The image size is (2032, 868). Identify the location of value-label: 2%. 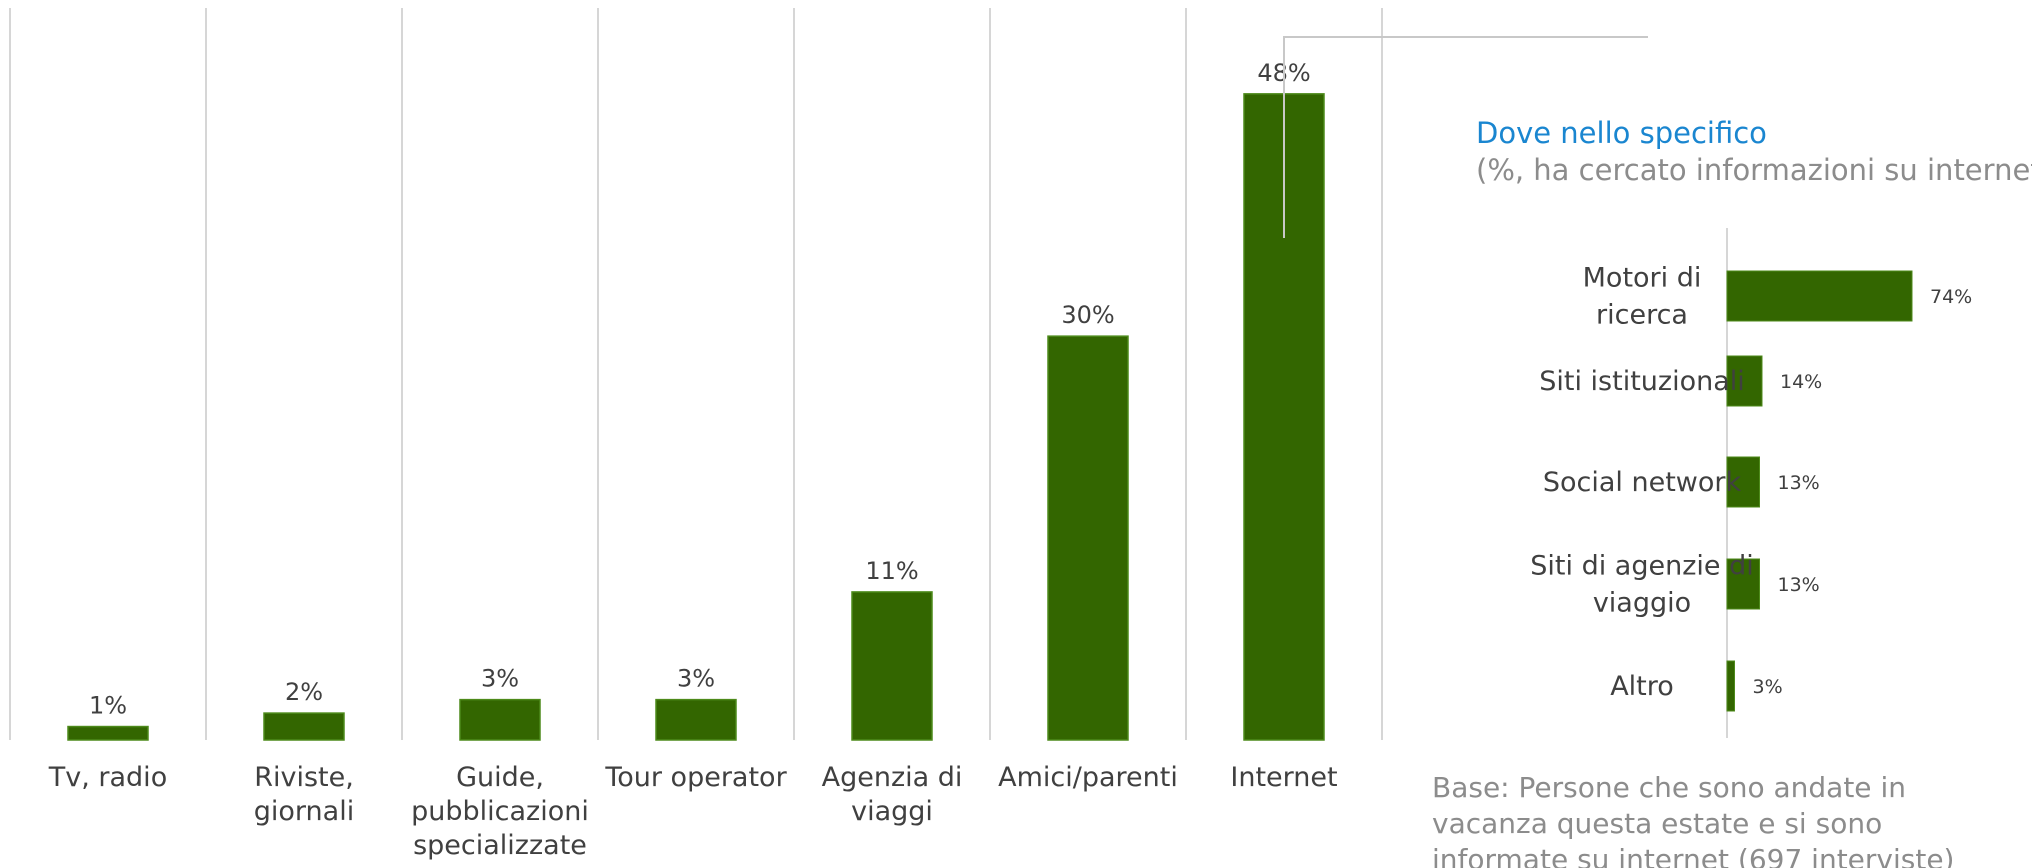
(304, 692).